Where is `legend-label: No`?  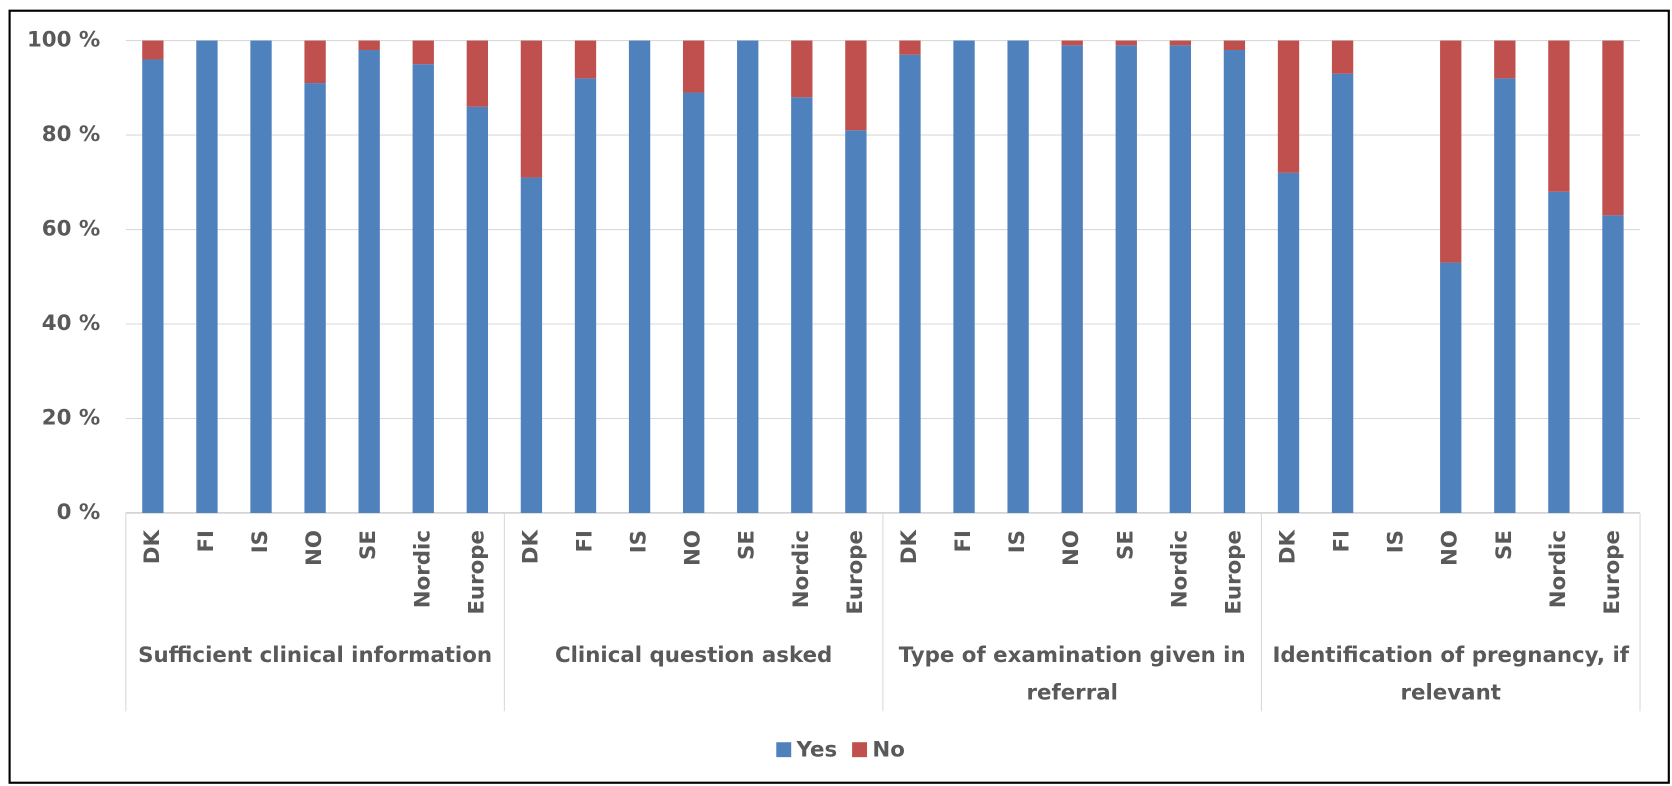 legend-label: No is located at coordinates (888, 750).